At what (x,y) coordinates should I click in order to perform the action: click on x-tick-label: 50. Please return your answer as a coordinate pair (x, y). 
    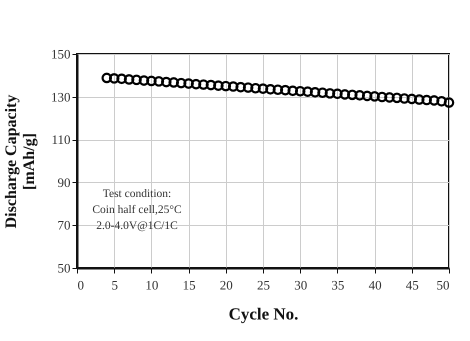
    Looking at the image, I should click on (443, 285).